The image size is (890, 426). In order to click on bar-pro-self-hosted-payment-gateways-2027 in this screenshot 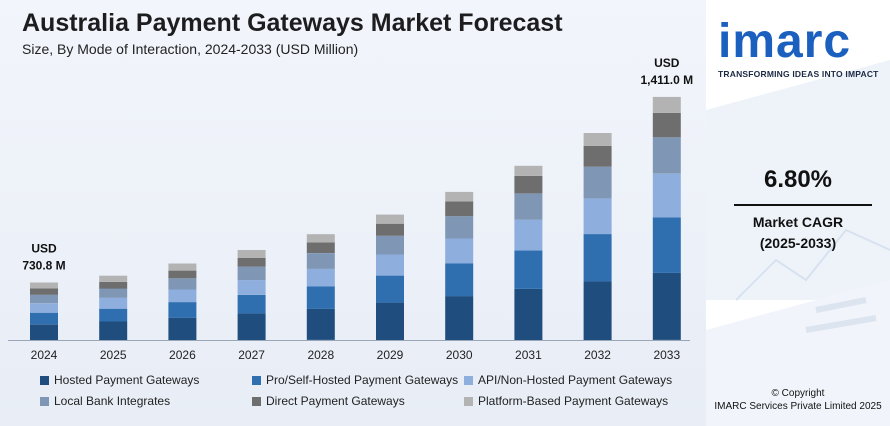, I will do `click(251, 304)`.